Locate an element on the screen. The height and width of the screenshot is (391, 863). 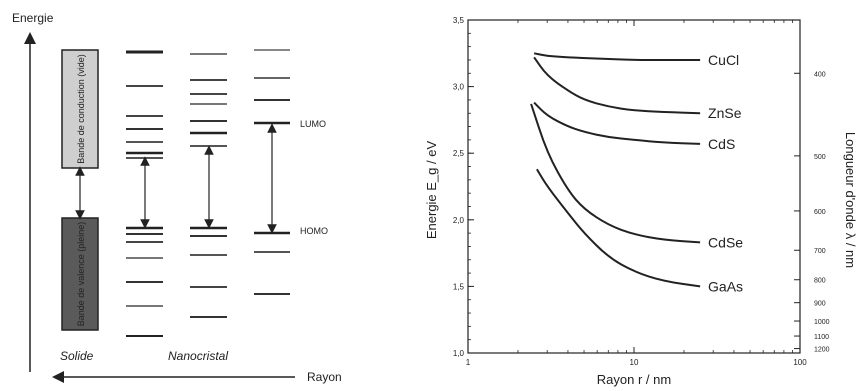
y-tick-label: 3,0 is located at coordinates (459, 87).